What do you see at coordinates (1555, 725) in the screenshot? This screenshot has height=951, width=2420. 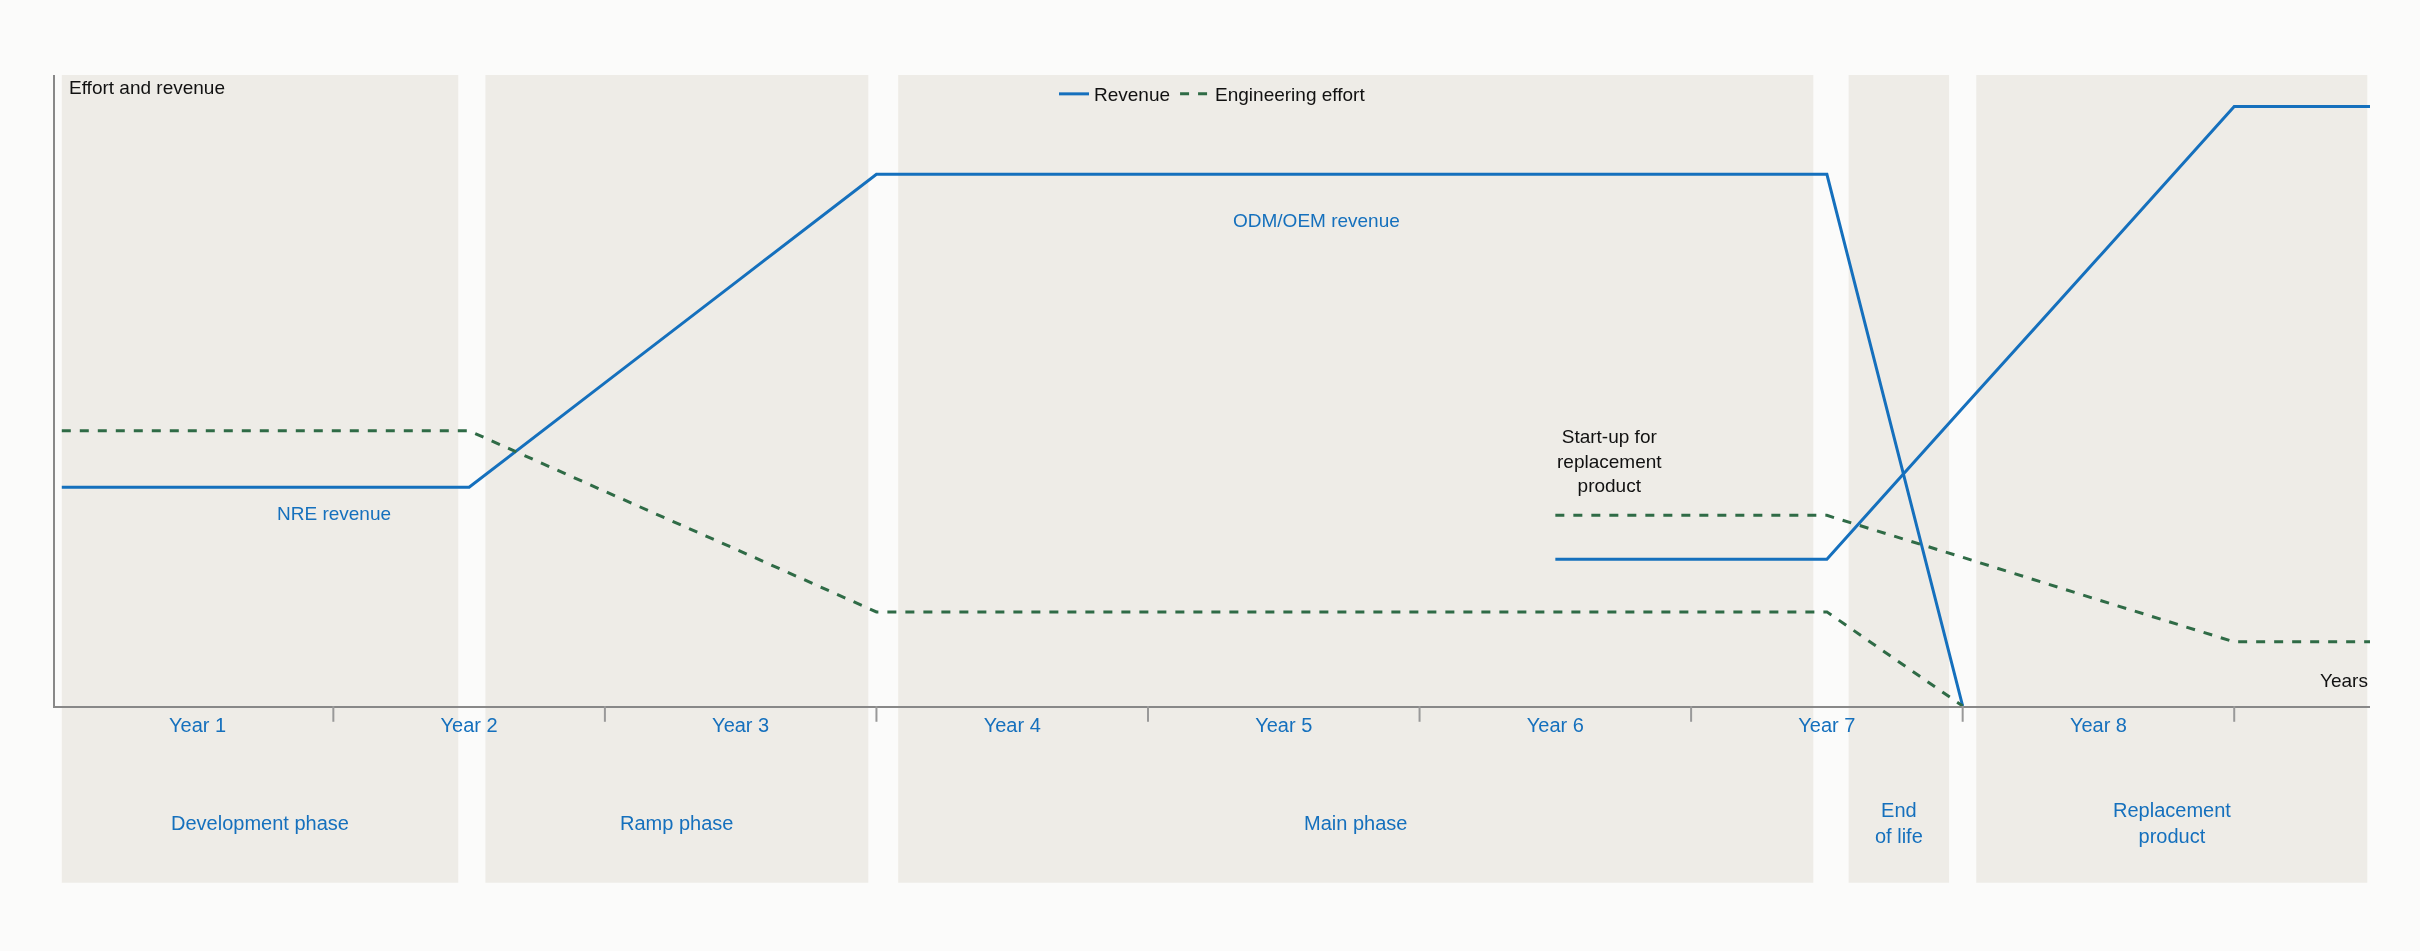 I see `x-tick-label: Year 6` at bounding box center [1555, 725].